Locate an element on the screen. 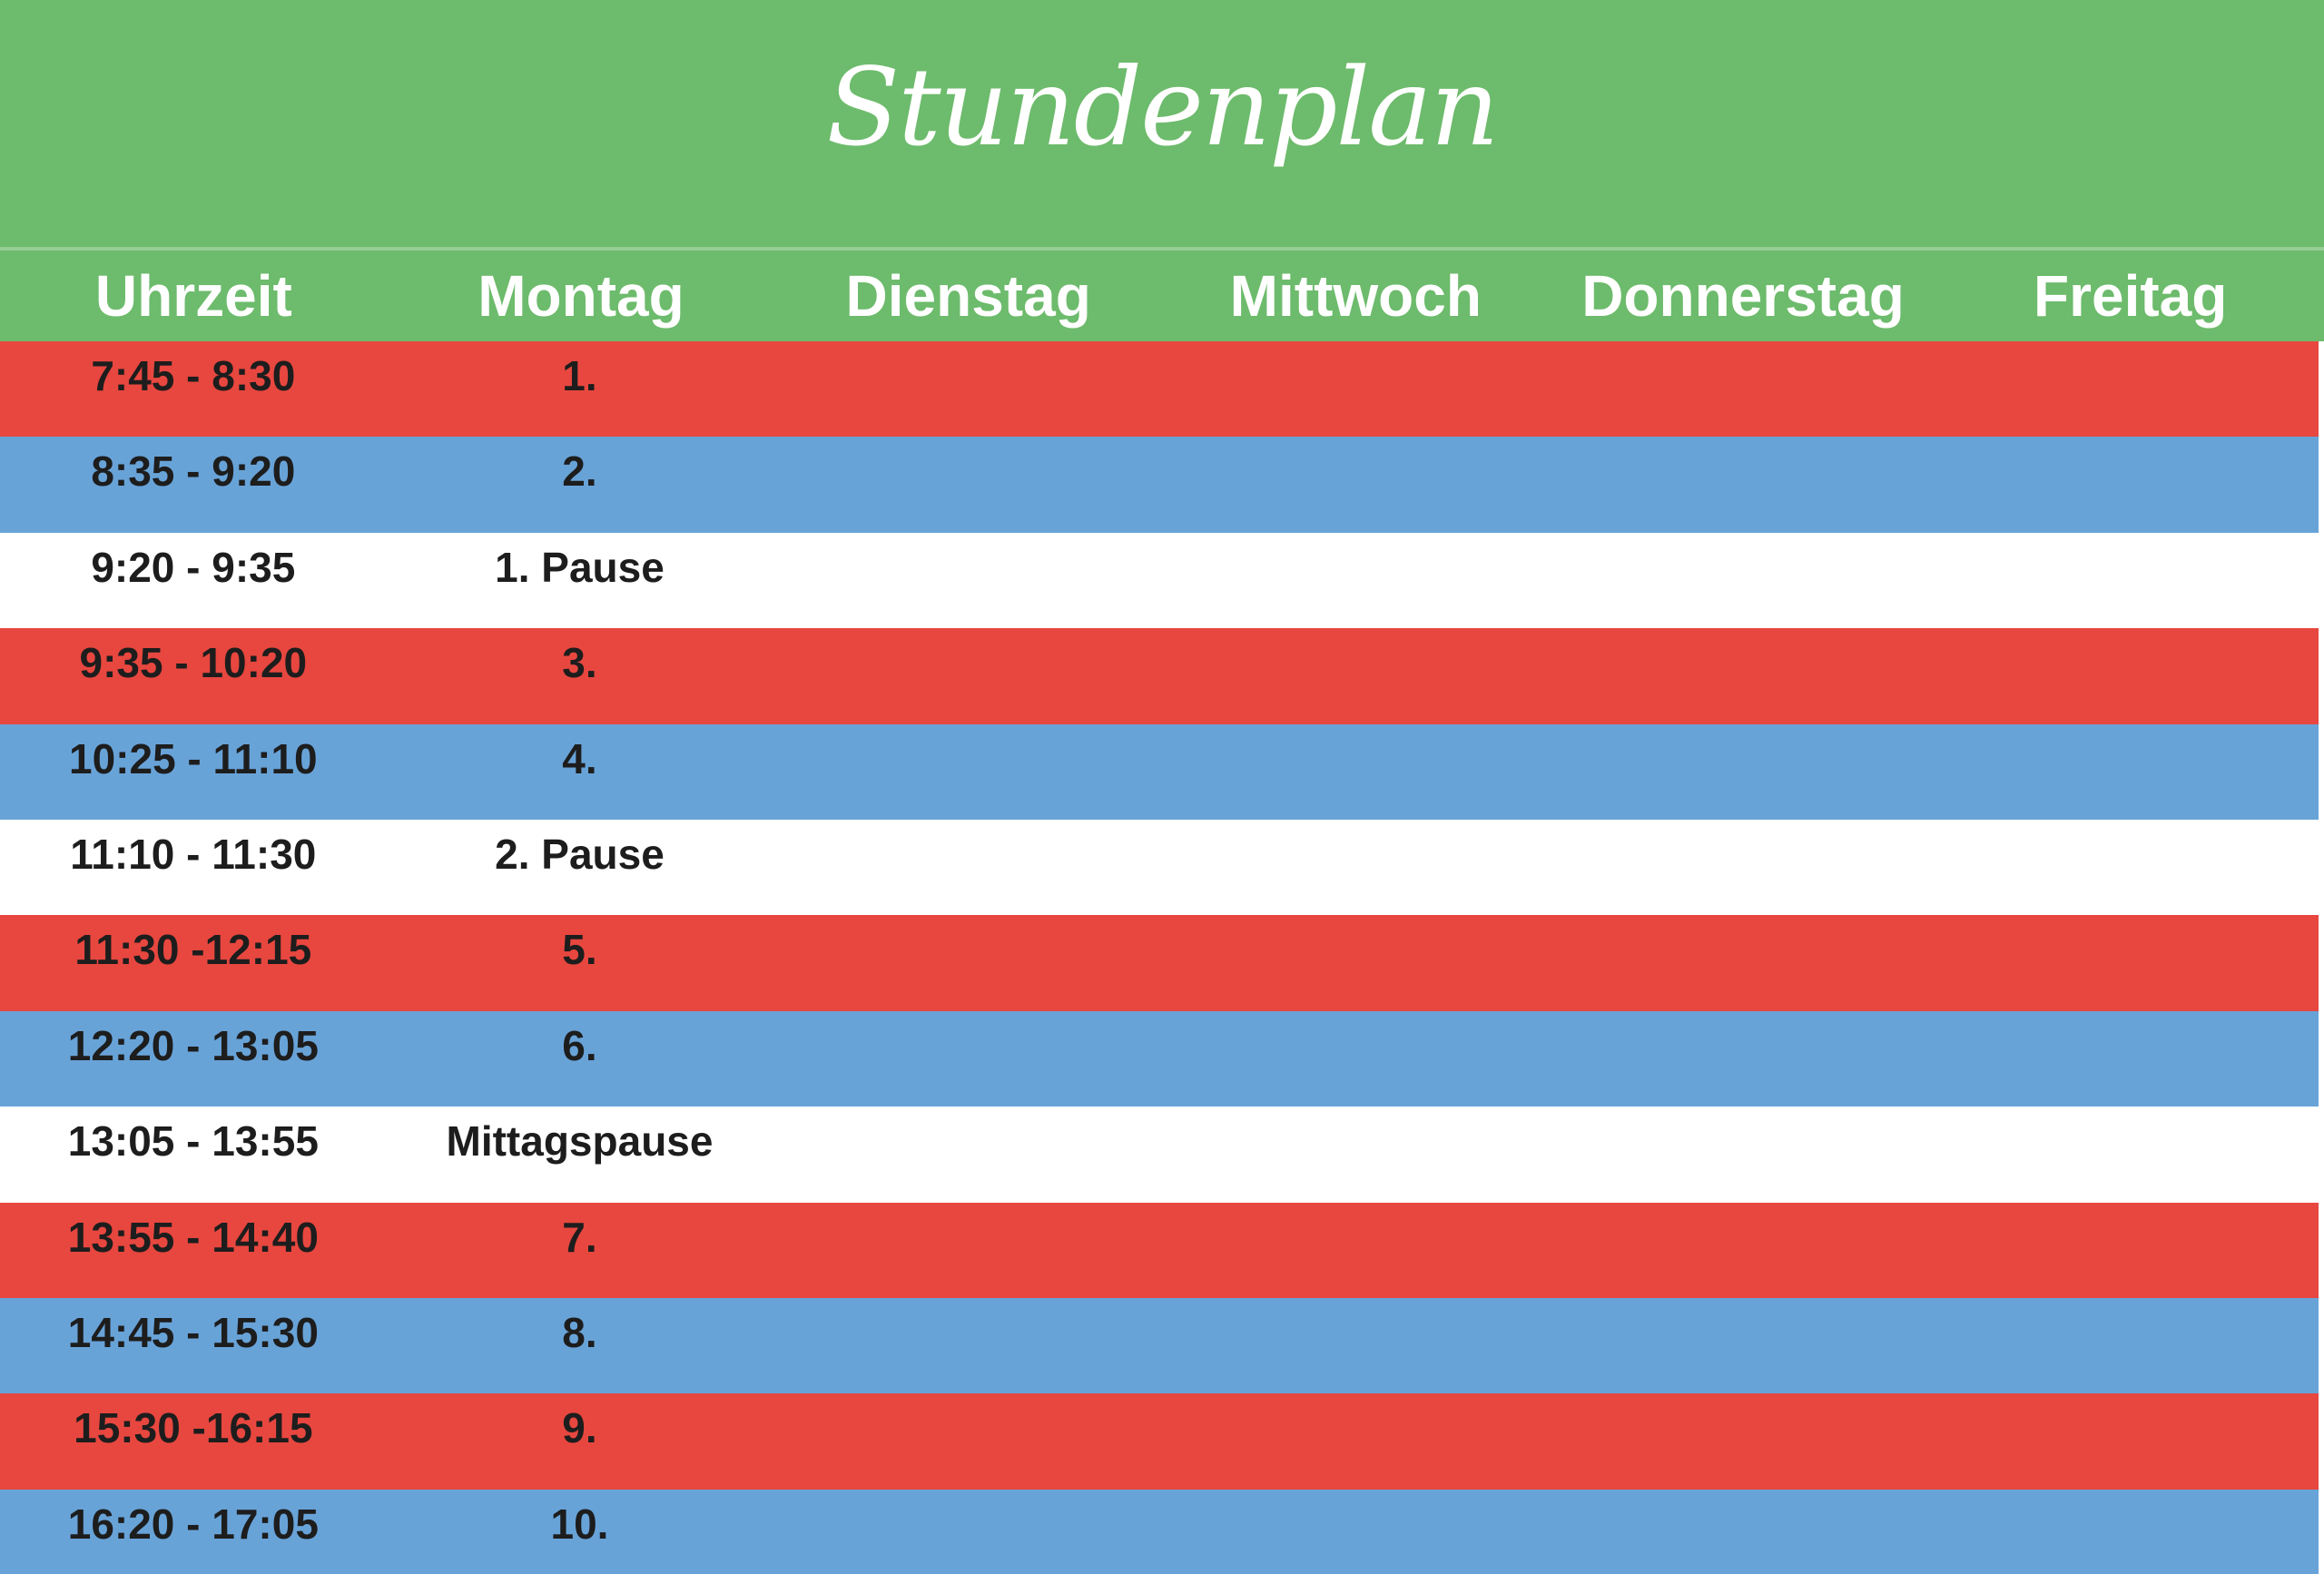  column-header-montag: Montag is located at coordinates (581, 296).